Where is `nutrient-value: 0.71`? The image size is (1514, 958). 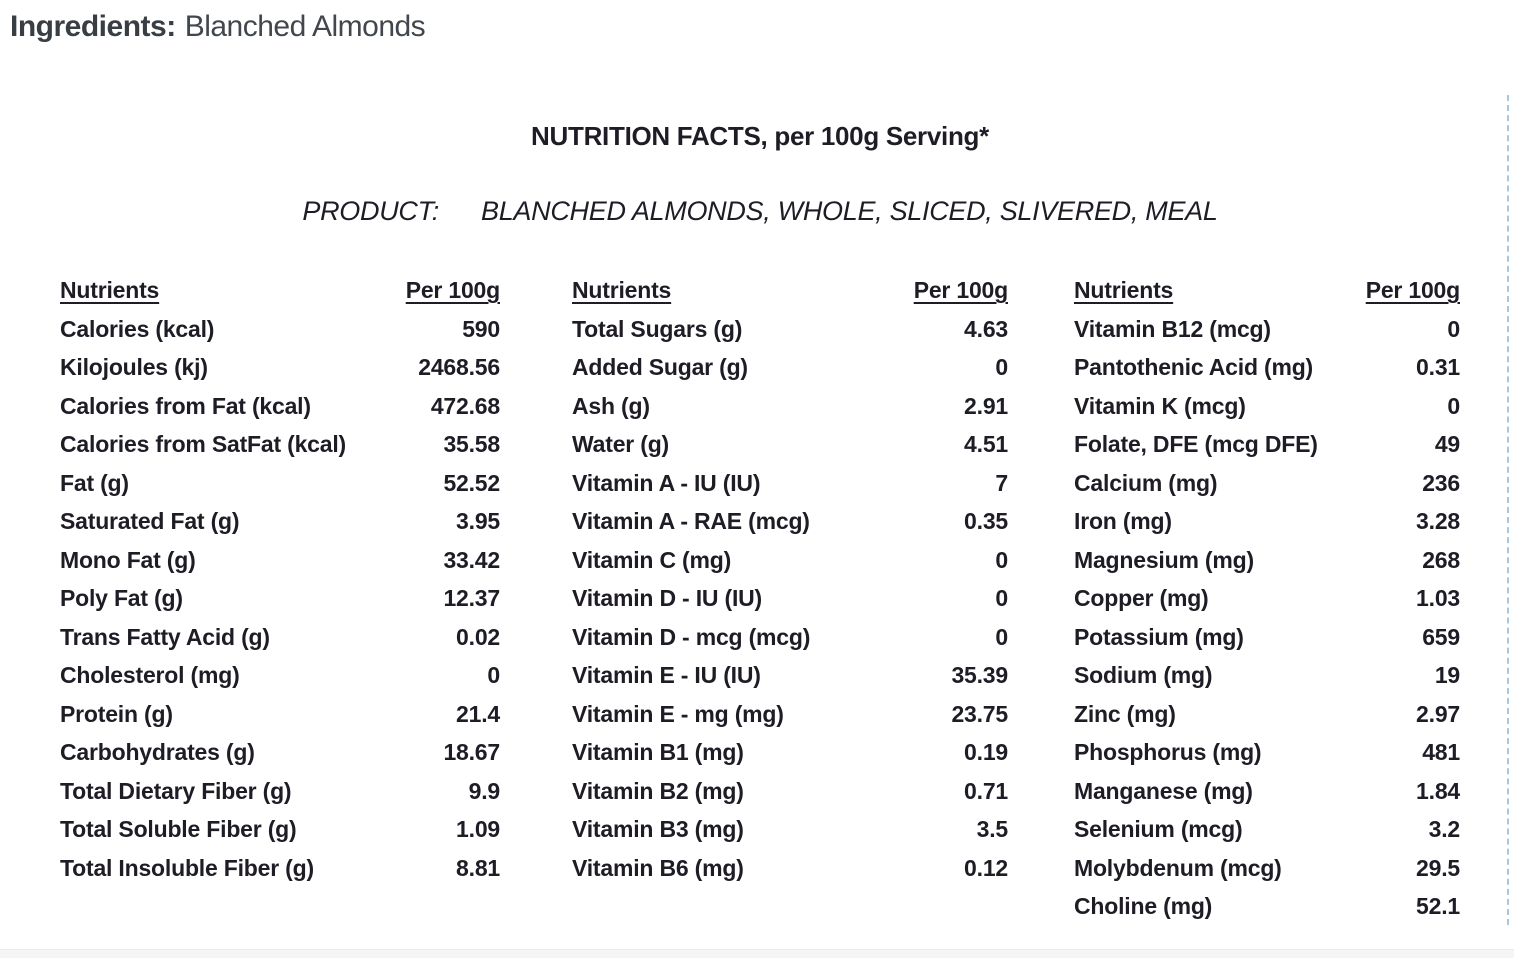 nutrient-value: 0.71 is located at coordinates (986, 790).